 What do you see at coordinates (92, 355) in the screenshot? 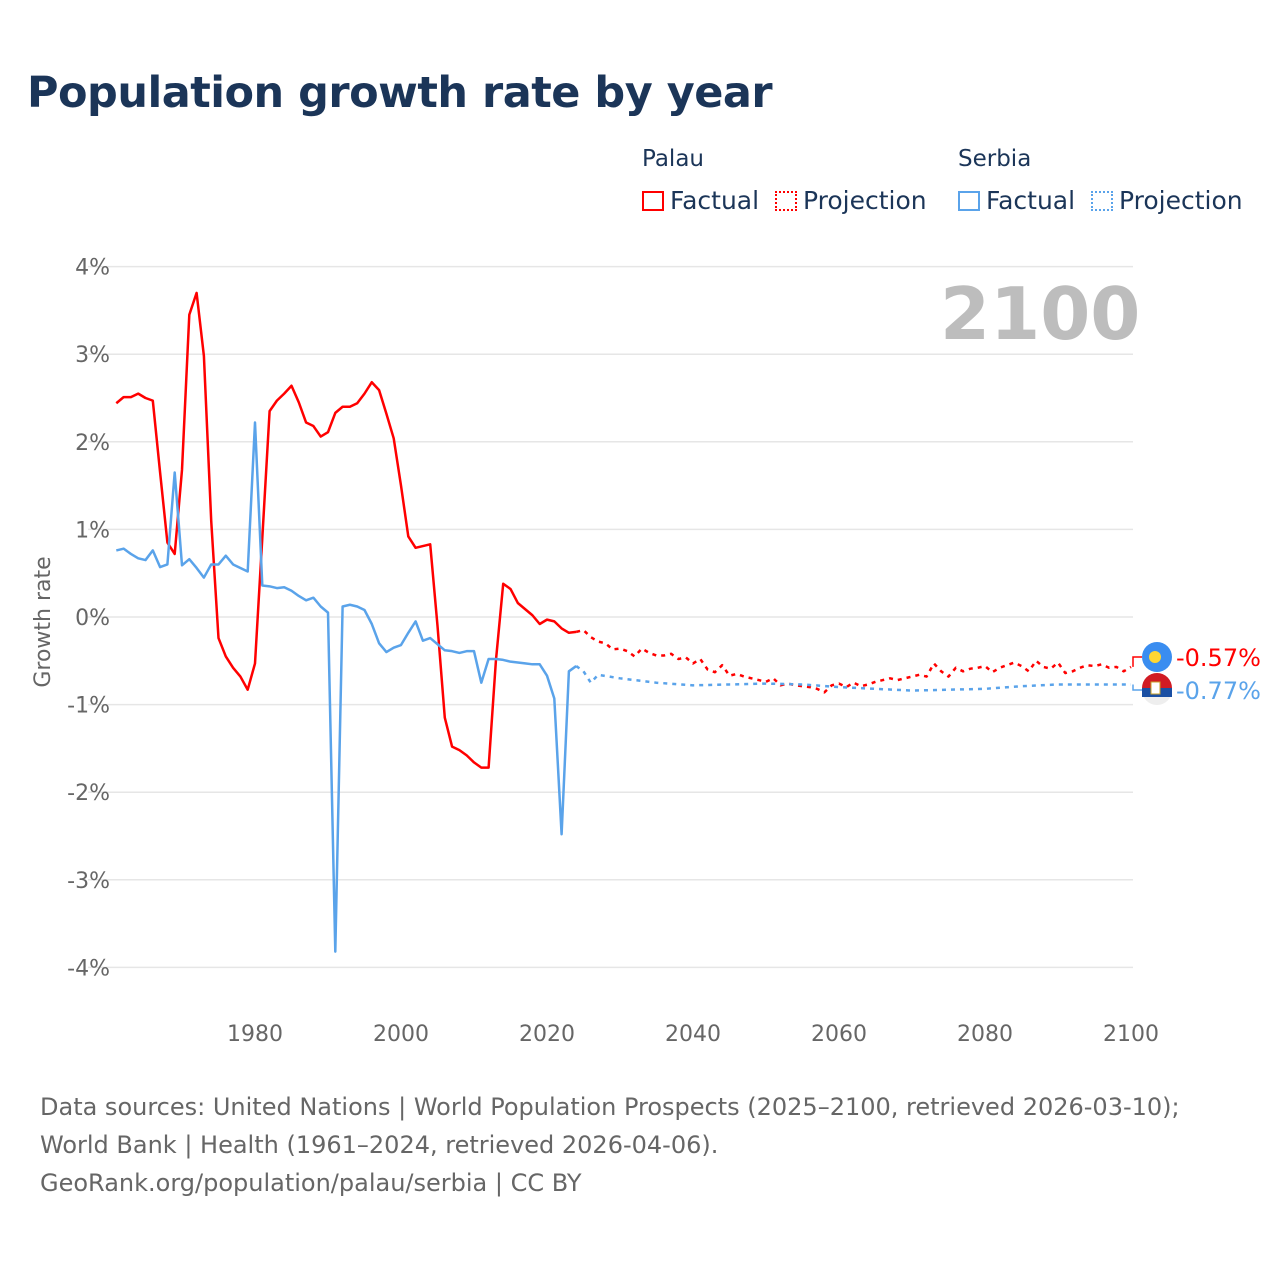
I see `y-tick-label: 3%` at bounding box center [92, 355].